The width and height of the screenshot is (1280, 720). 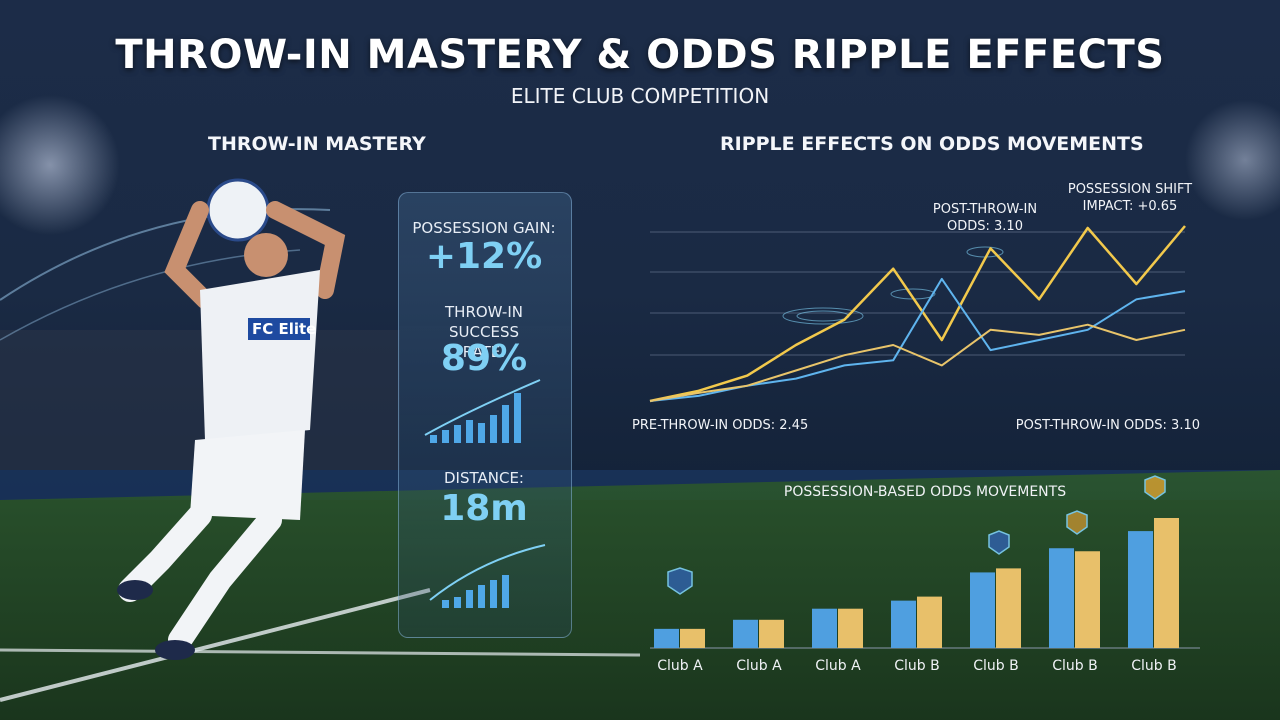 I want to click on mini-charts, so click(x=485, y=493).